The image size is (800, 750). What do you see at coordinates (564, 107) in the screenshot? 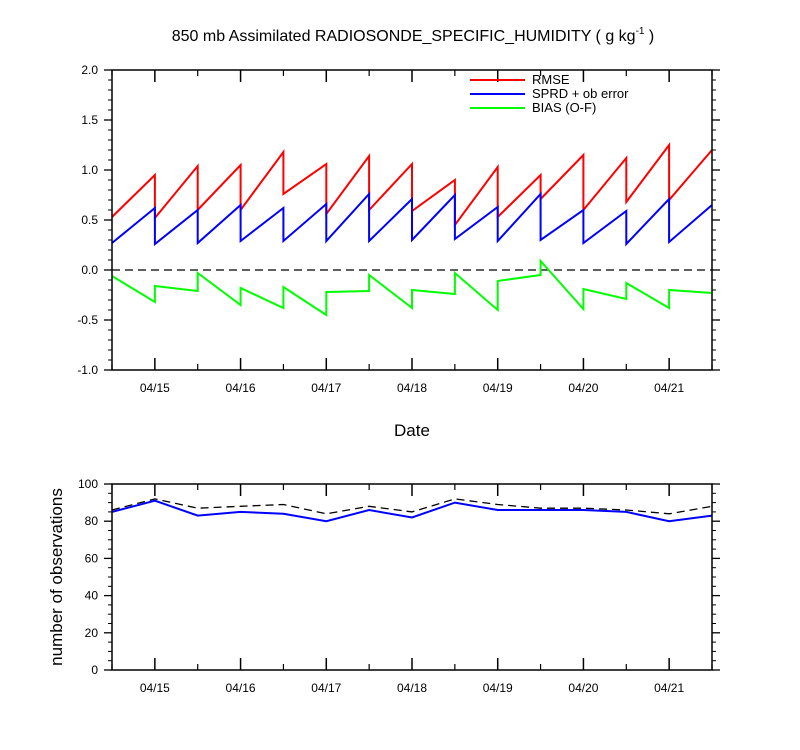
I see `legend-label: BIAS (O-F)` at bounding box center [564, 107].